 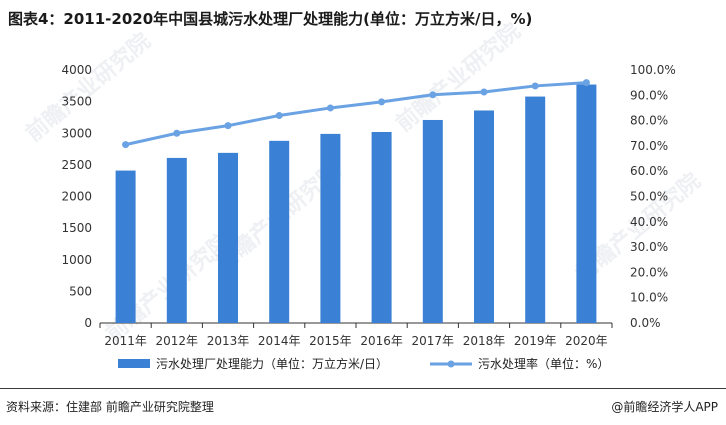 What do you see at coordinates (649, 222) in the screenshot?
I see `y-right-tick-label: 40.0%` at bounding box center [649, 222].